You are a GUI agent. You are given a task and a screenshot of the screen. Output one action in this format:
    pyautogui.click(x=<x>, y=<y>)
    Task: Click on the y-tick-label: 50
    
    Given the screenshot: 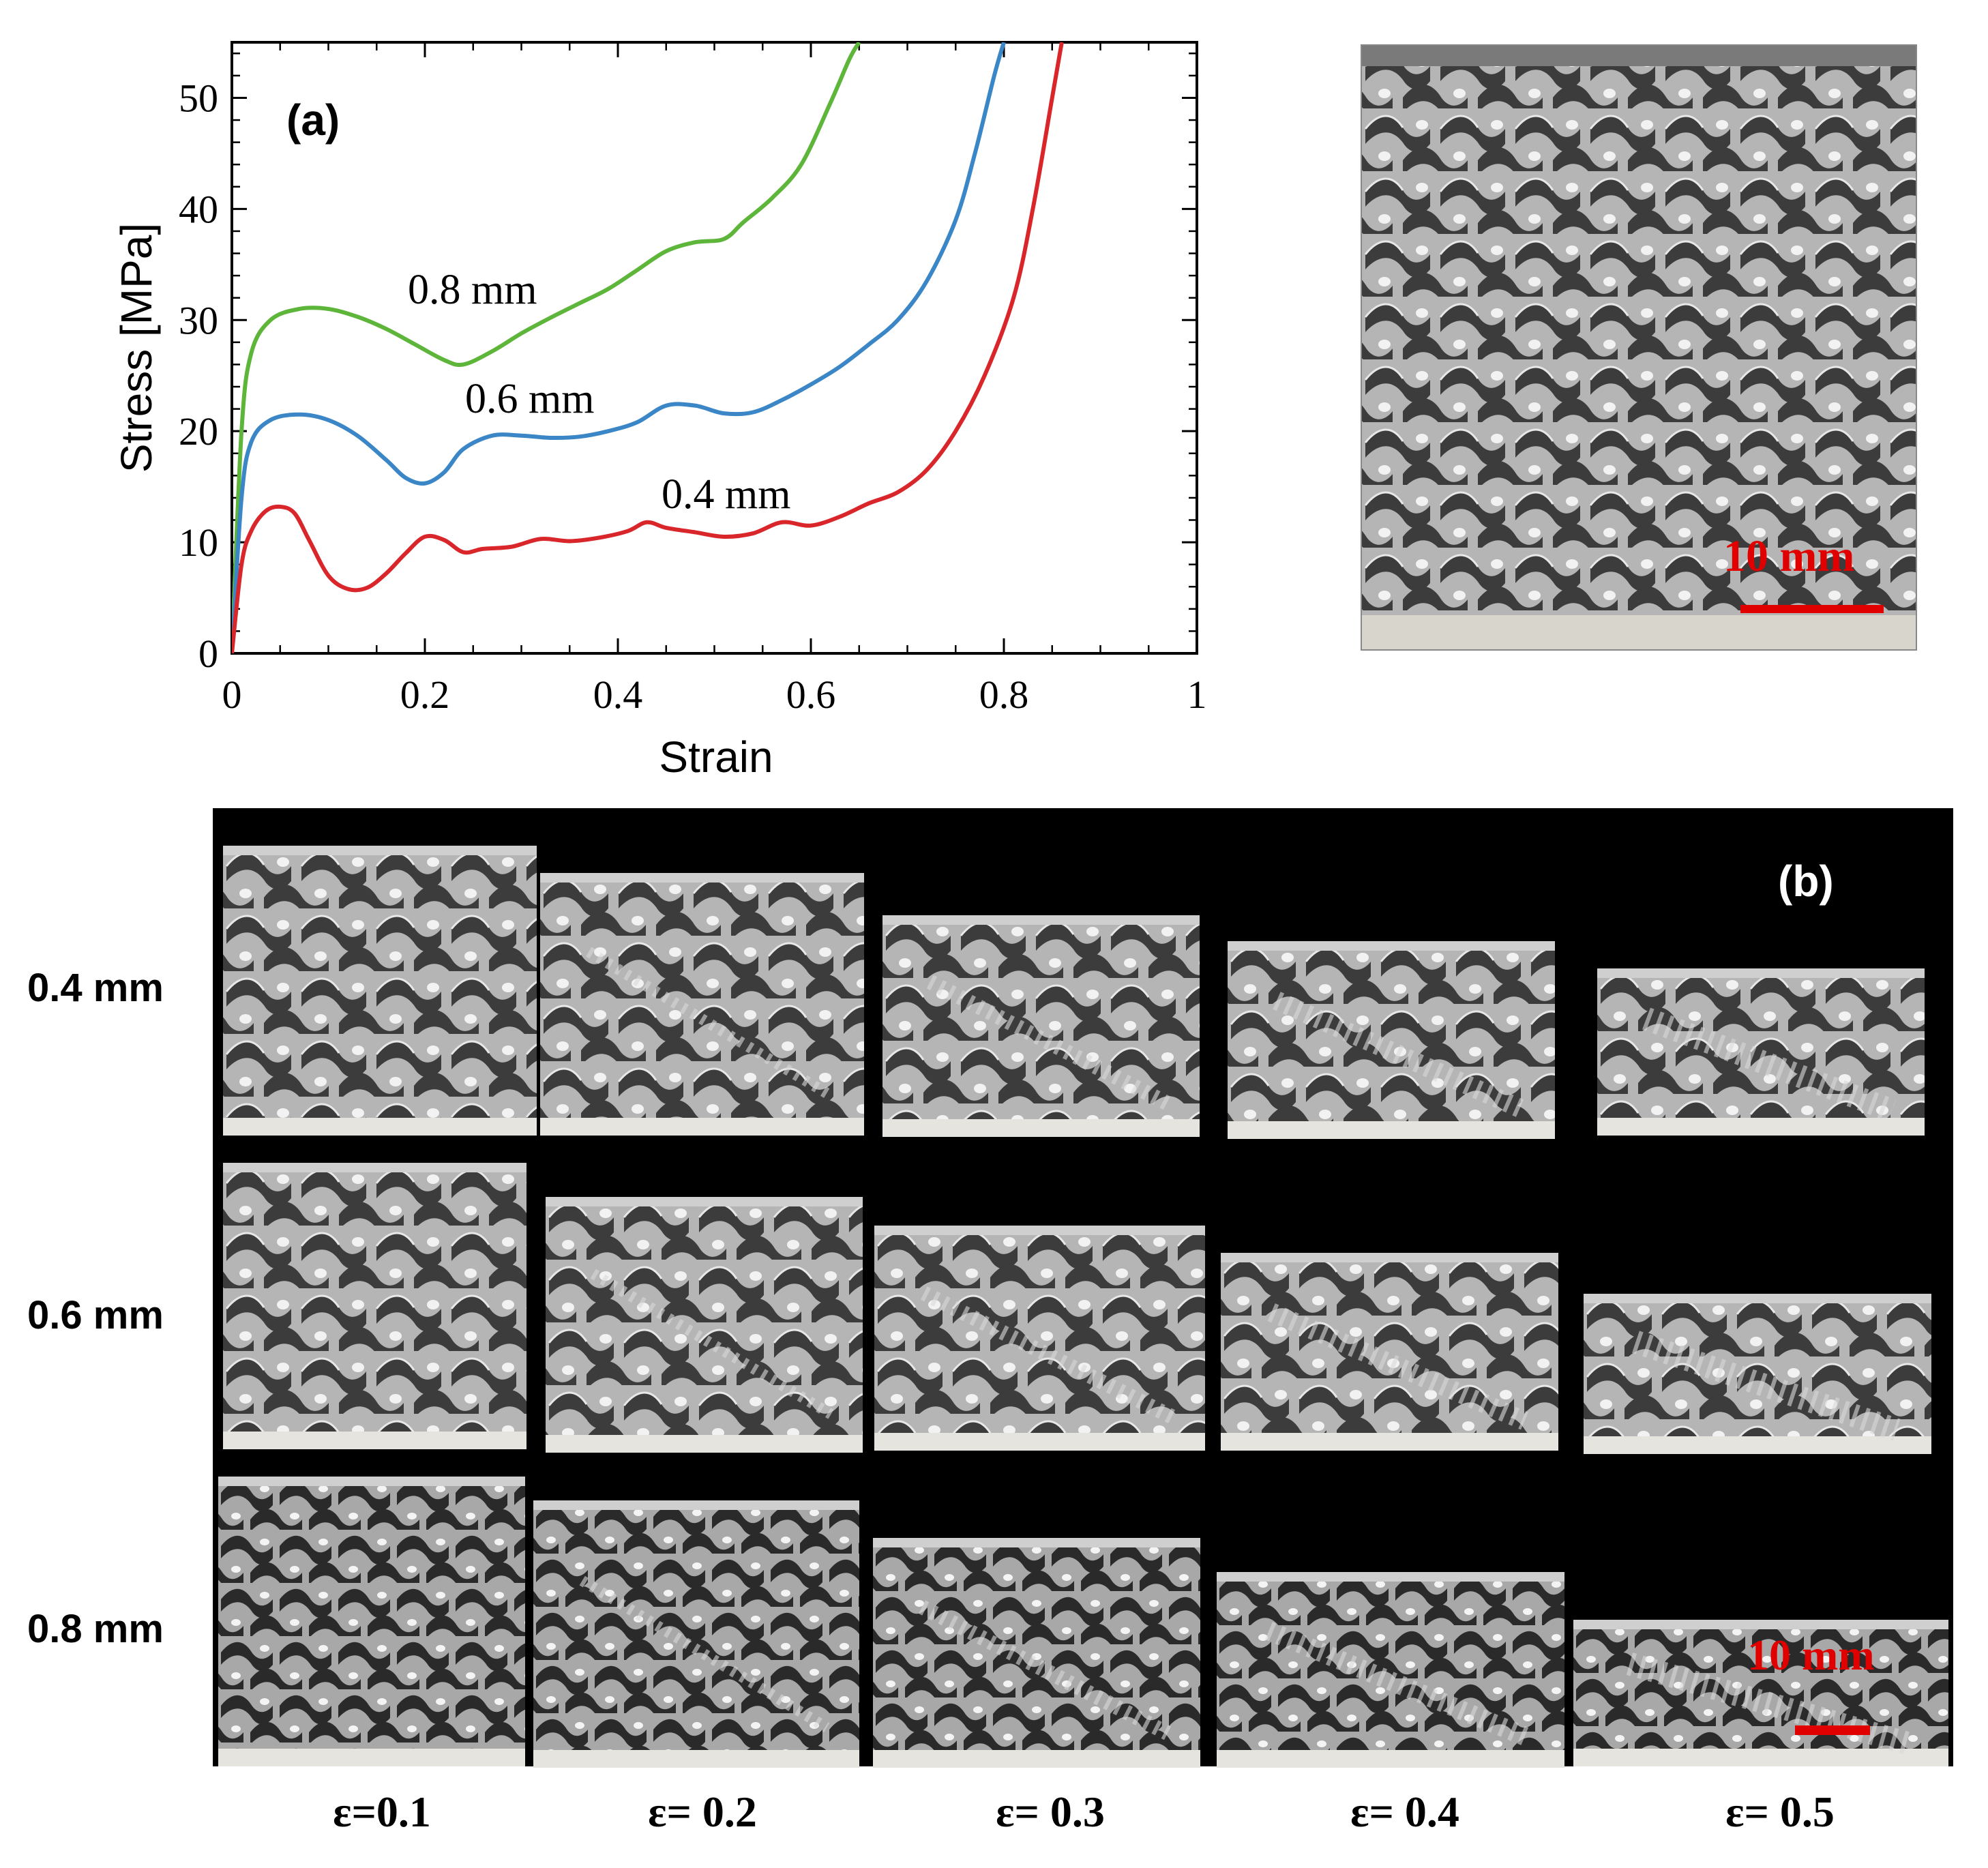 What is the action you would take?
    pyautogui.click(x=198, y=98)
    